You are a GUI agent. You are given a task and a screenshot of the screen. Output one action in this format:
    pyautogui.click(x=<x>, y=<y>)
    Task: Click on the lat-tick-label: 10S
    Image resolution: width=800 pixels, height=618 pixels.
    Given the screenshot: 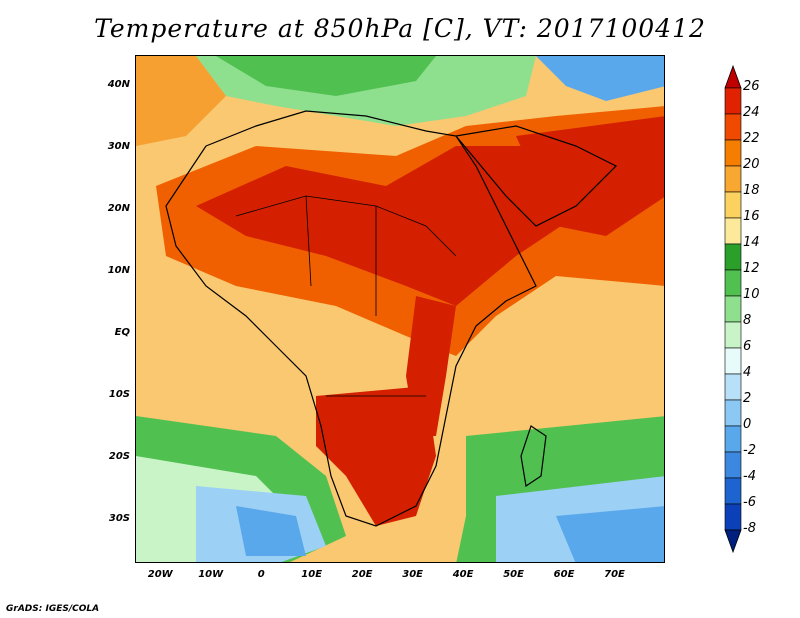 What is the action you would take?
    pyautogui.click(x=119, y=394)
    